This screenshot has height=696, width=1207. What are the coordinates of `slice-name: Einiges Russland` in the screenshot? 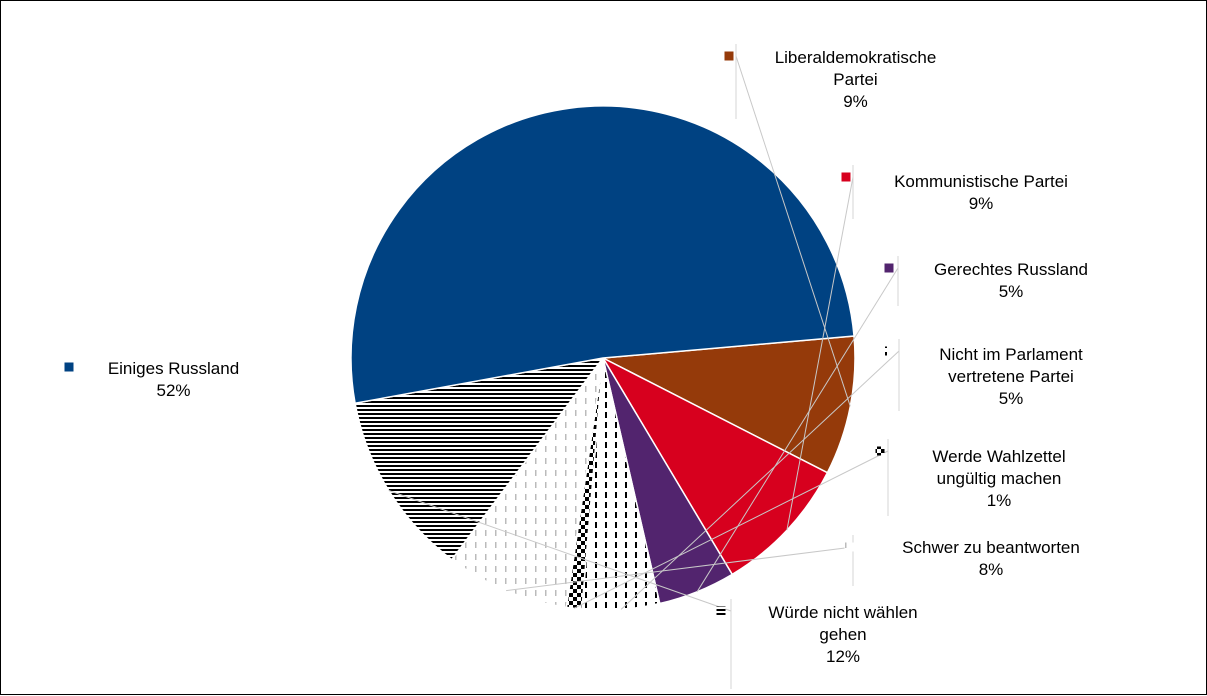 It's located at (173, 368).